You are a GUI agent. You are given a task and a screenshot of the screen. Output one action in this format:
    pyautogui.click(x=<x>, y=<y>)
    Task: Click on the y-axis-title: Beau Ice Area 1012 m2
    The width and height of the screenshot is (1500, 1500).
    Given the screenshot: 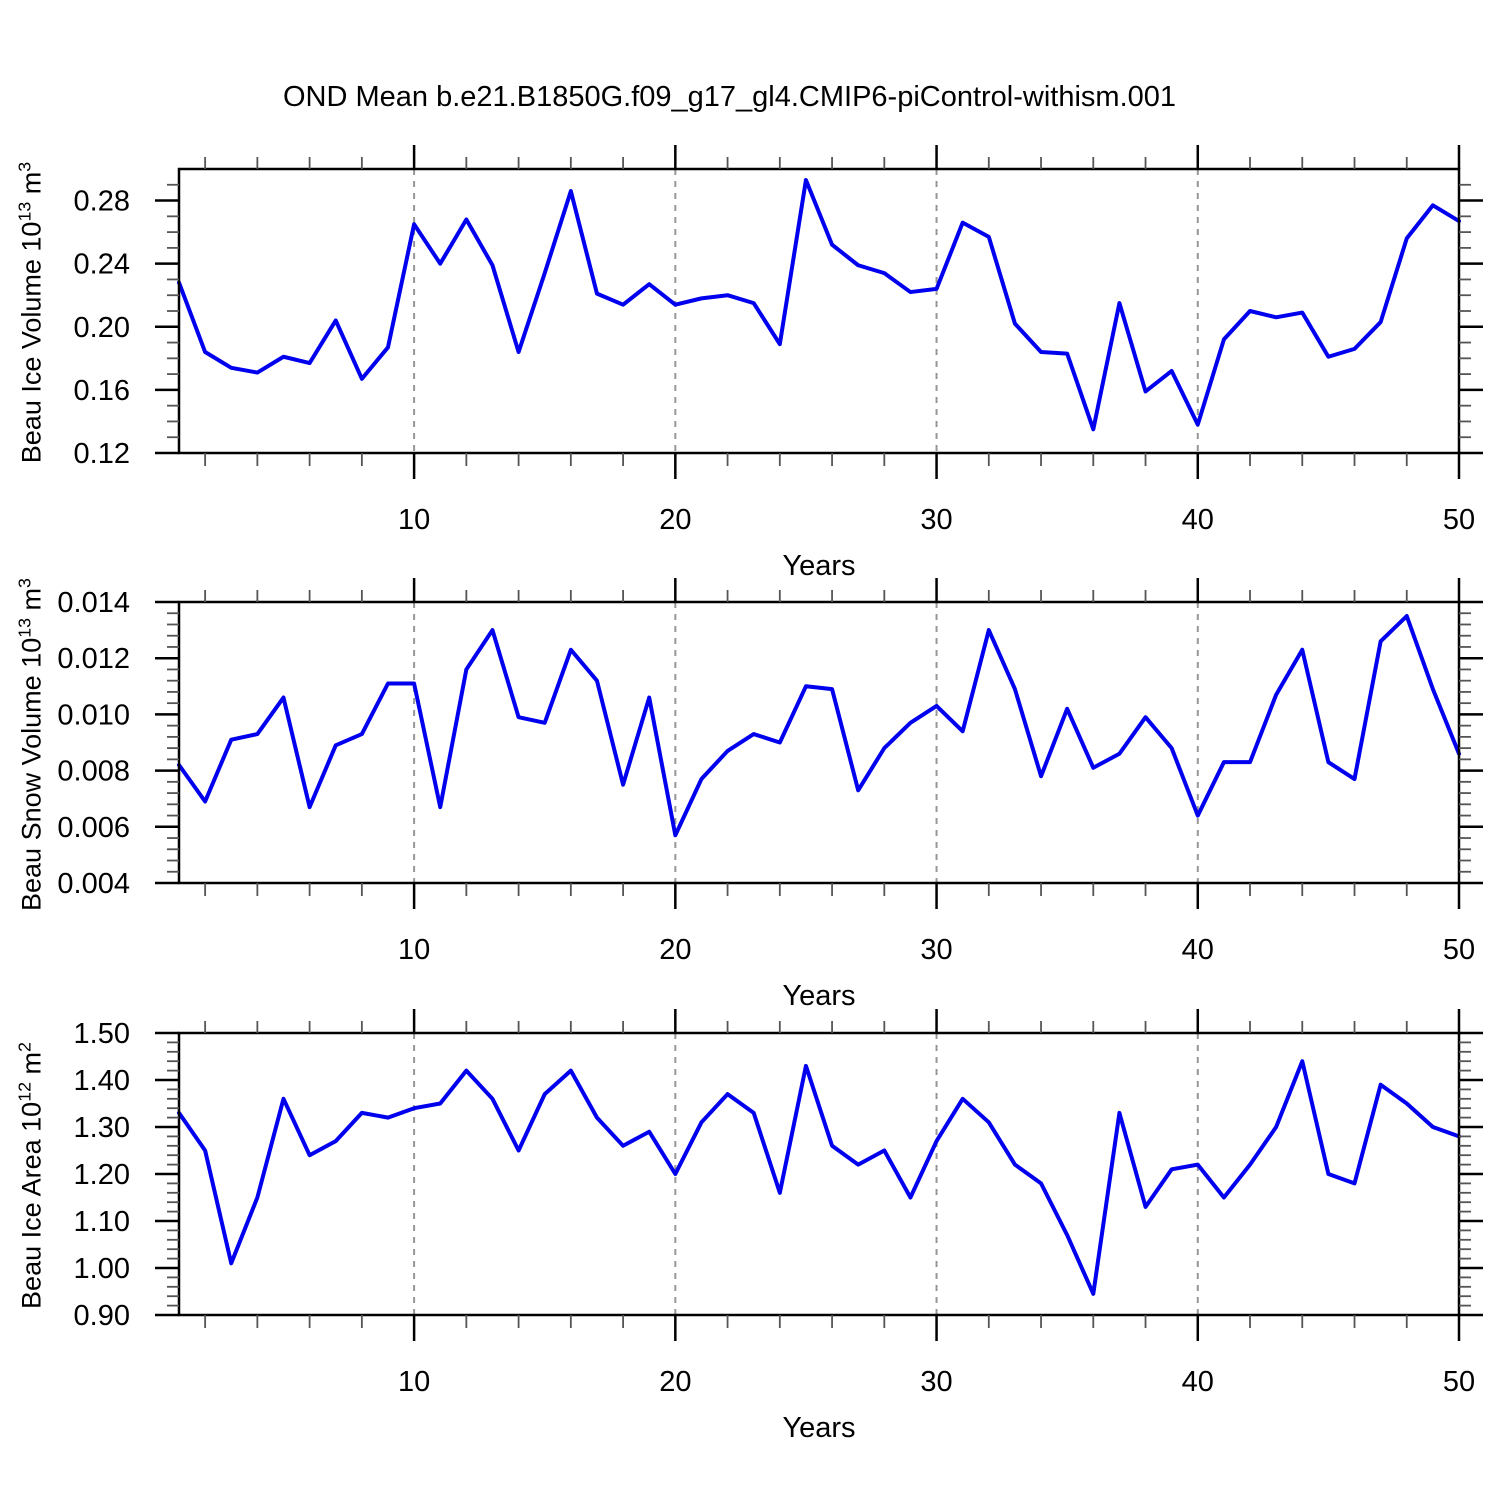 What is the action you would take?
    pyautogui.click(x=33, y=1176)
    